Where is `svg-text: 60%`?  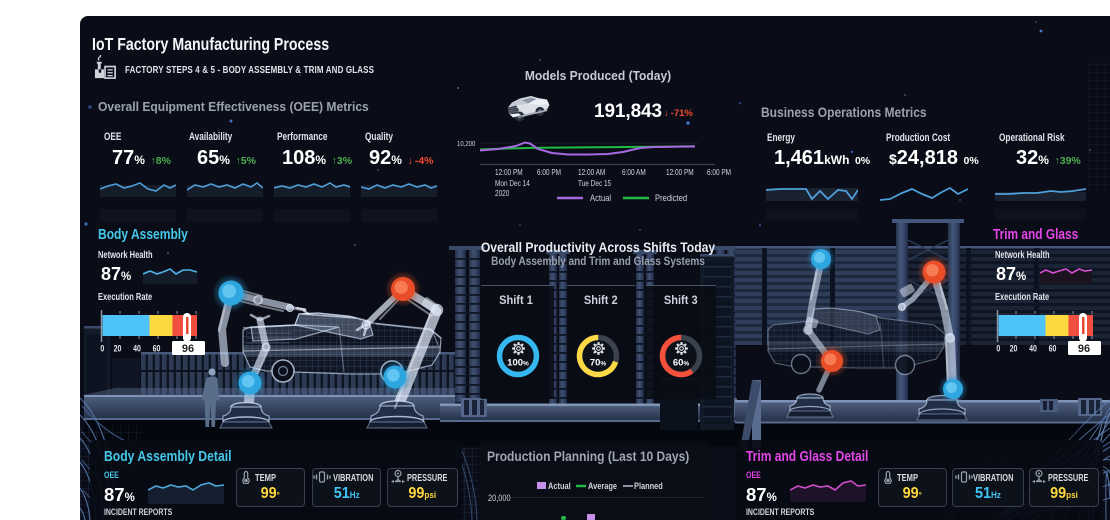
svg-text: 60% is located at coordinates (680, 362).